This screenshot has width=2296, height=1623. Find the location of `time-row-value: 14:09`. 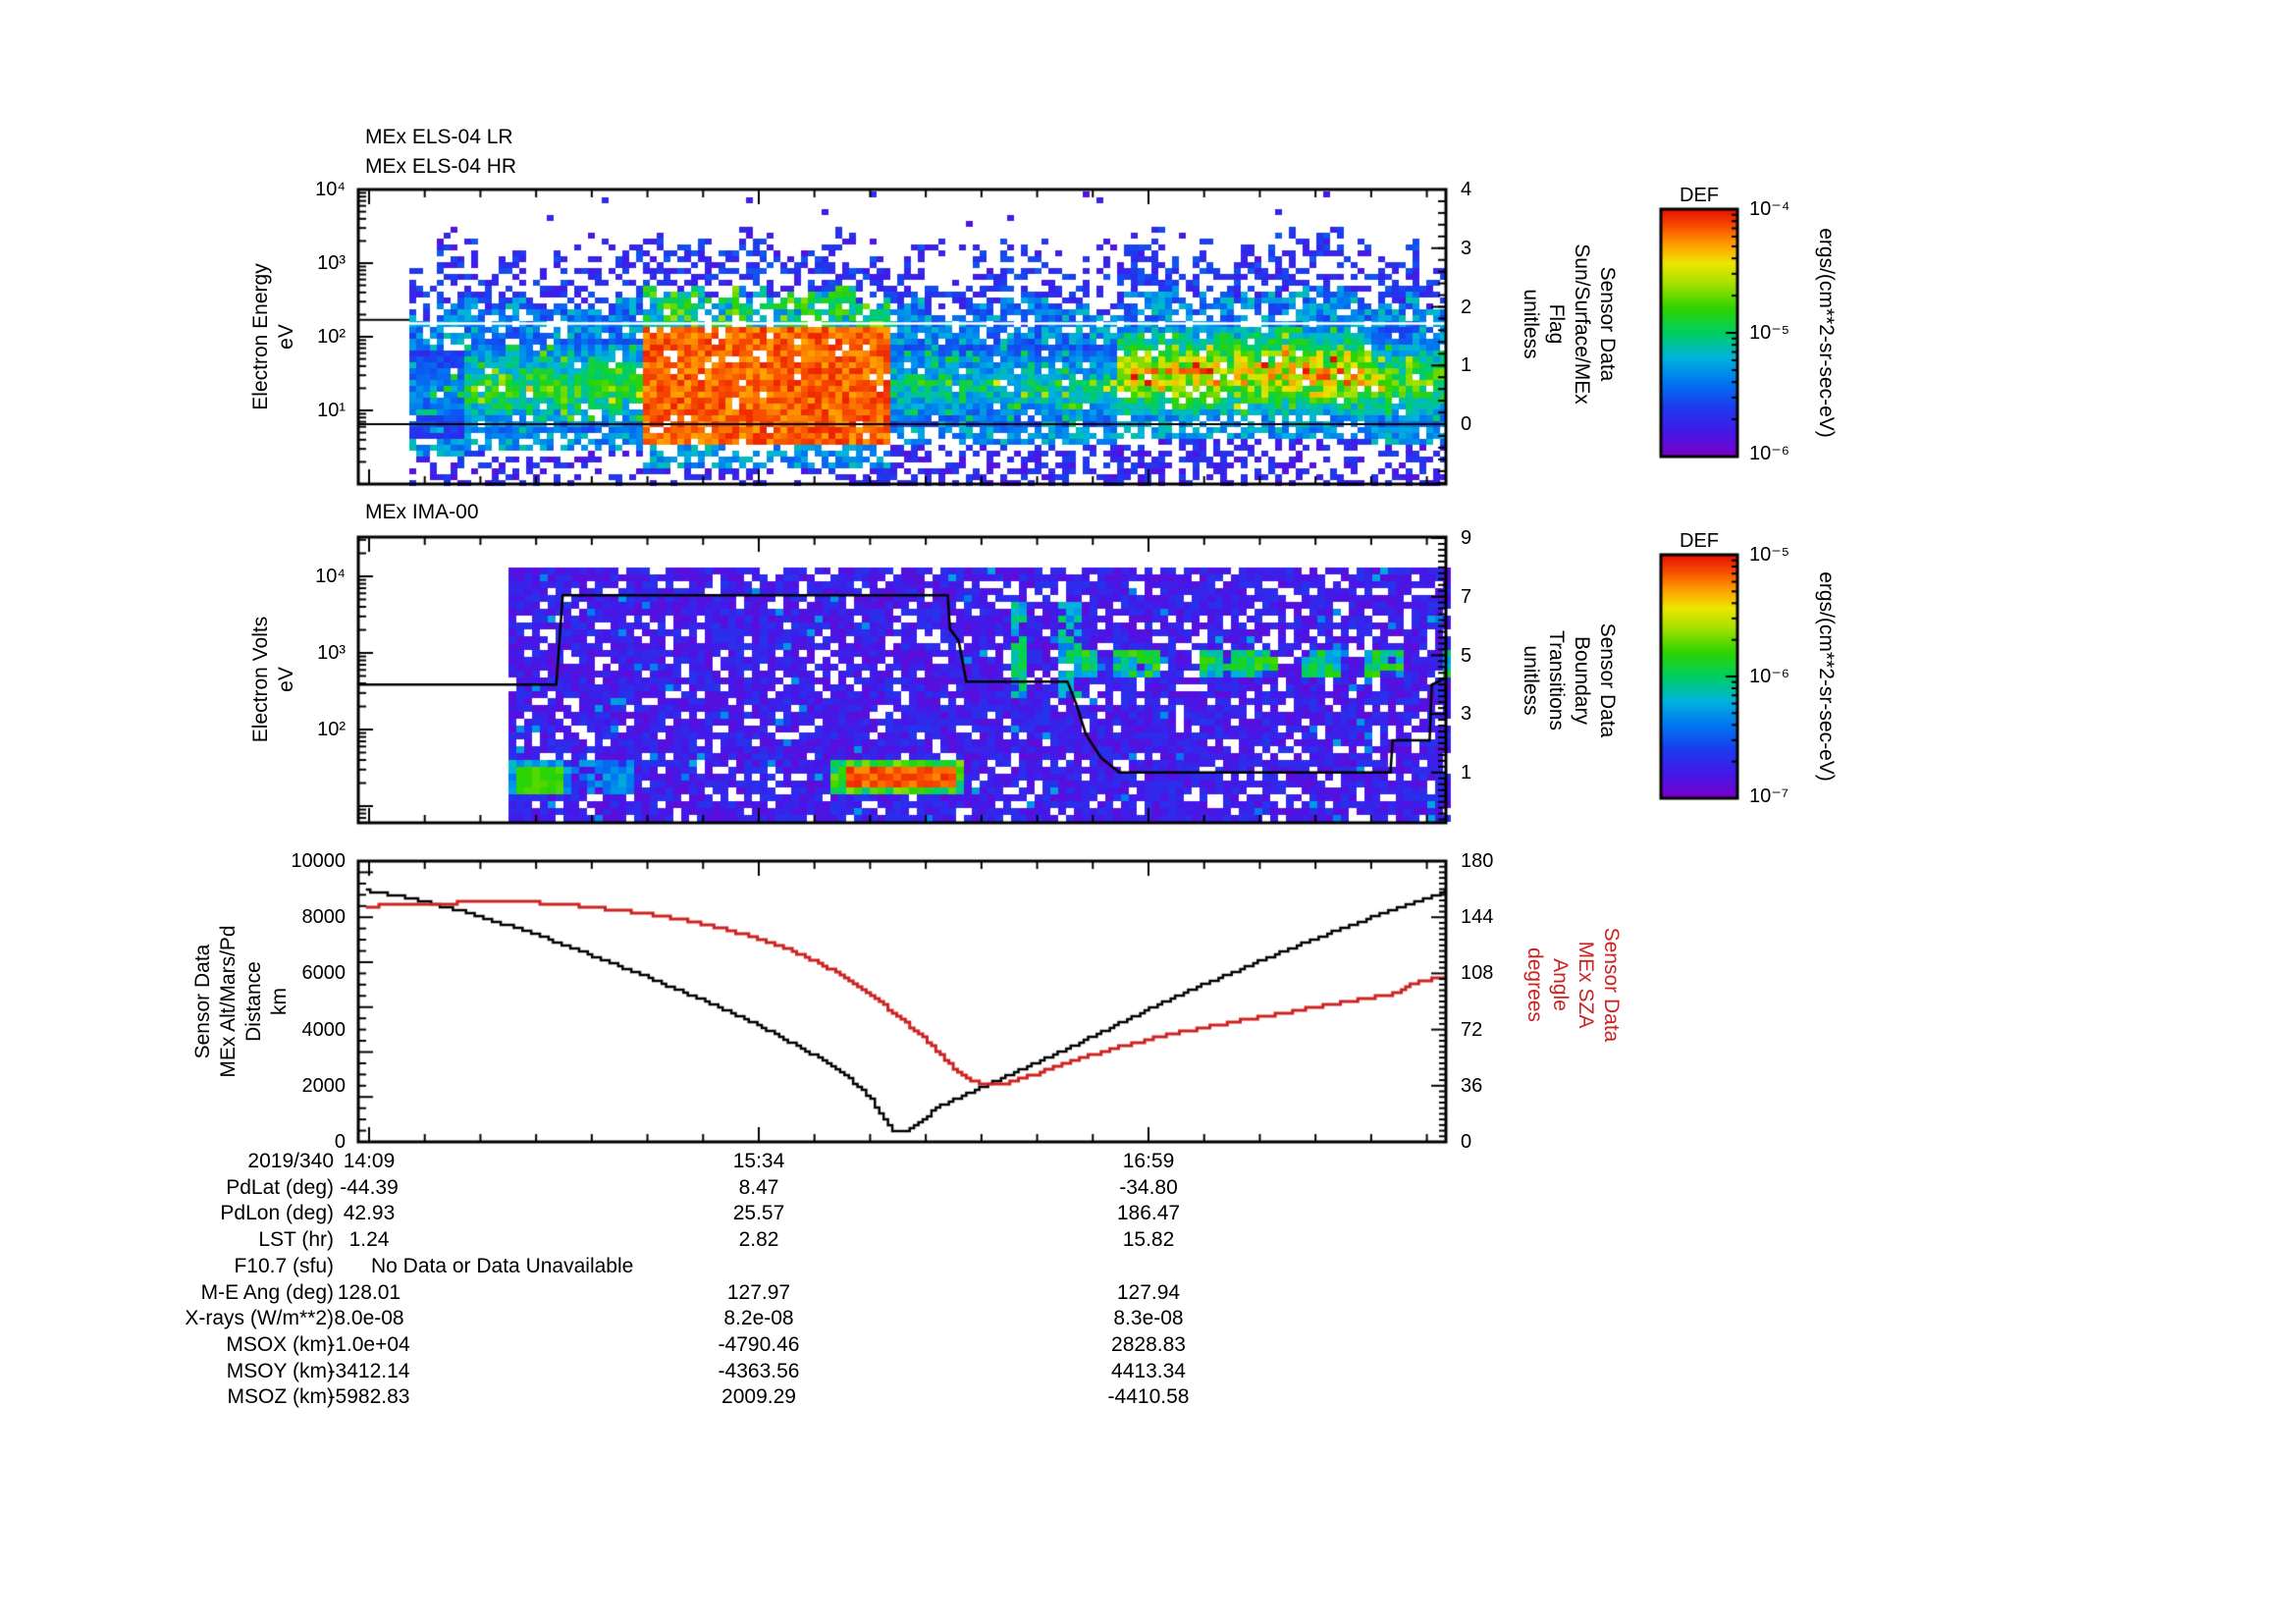

time-row-value: 14:09 is located at coordinates (369, 1161).